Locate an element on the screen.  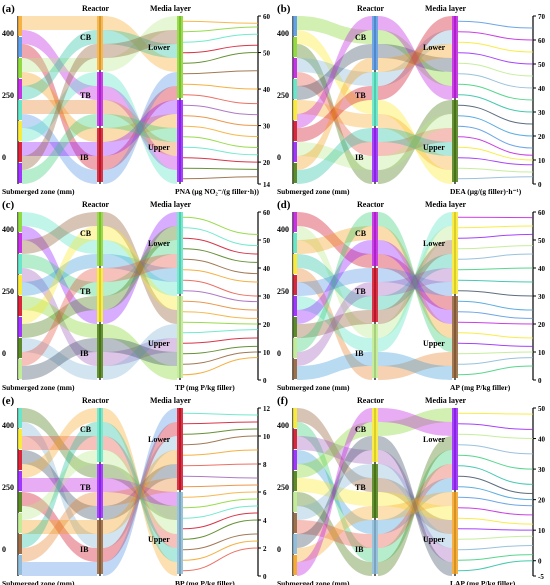
value-axis-label: DEA (μg/(g filler)·h⁻¹) is located at coordinates (486, 191).